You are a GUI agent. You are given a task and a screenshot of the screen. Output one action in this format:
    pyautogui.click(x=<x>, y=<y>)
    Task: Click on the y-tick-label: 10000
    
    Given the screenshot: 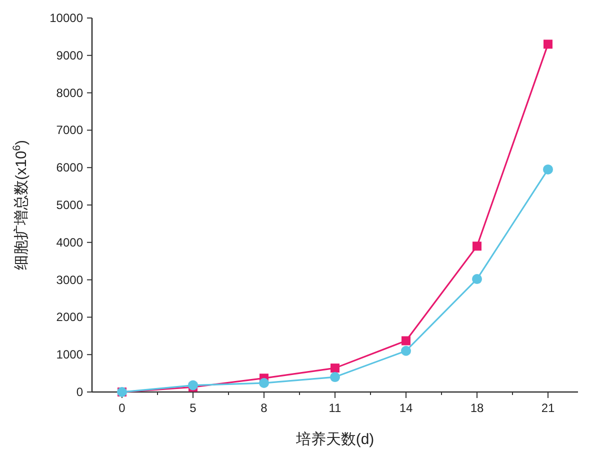 What is the action you would take?
    pyautogui.click(x=67, y=18)
    